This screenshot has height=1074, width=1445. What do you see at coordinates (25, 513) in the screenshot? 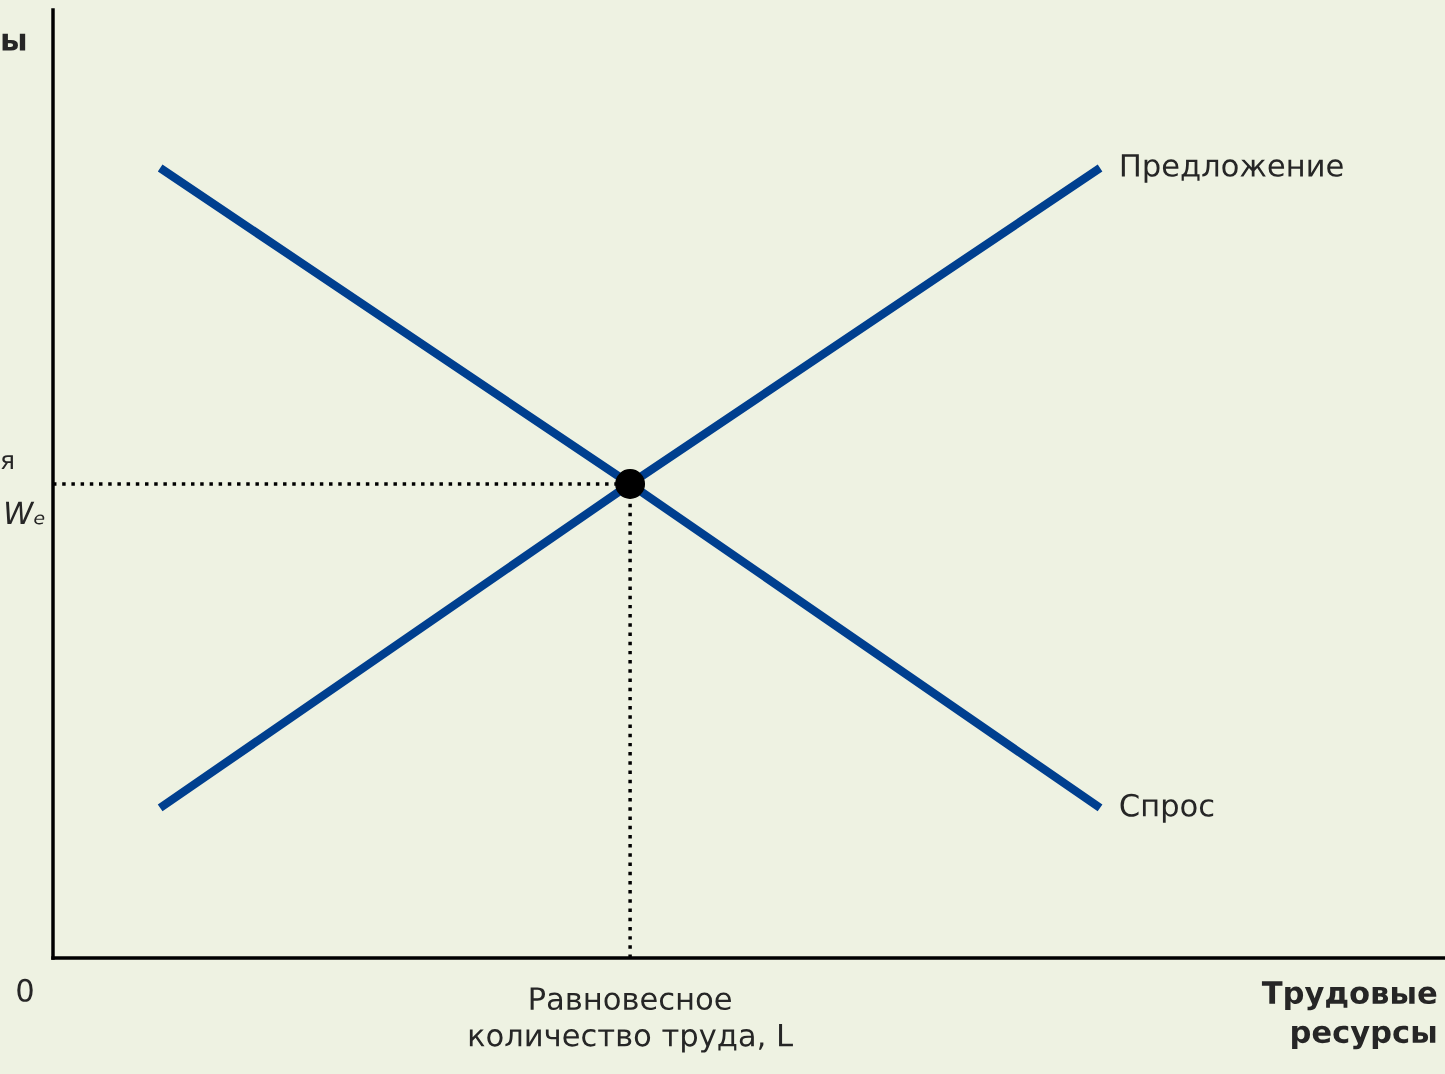
I see `ref-line-label: Wₑ` at bounding box center [25, 513].